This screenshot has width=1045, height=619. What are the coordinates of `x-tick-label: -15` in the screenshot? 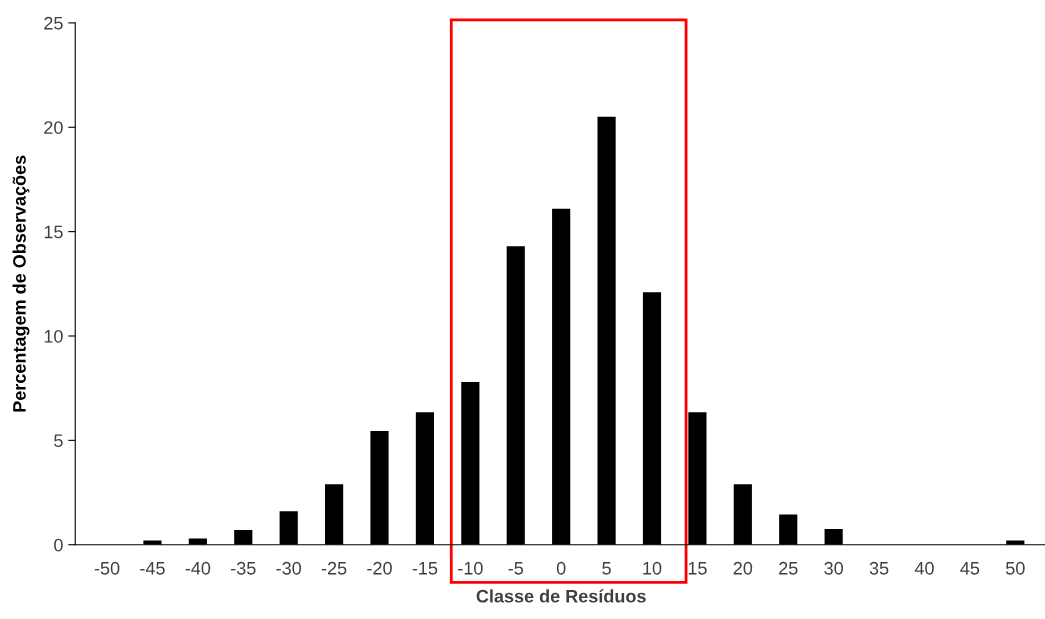 It's located at (425, 568).